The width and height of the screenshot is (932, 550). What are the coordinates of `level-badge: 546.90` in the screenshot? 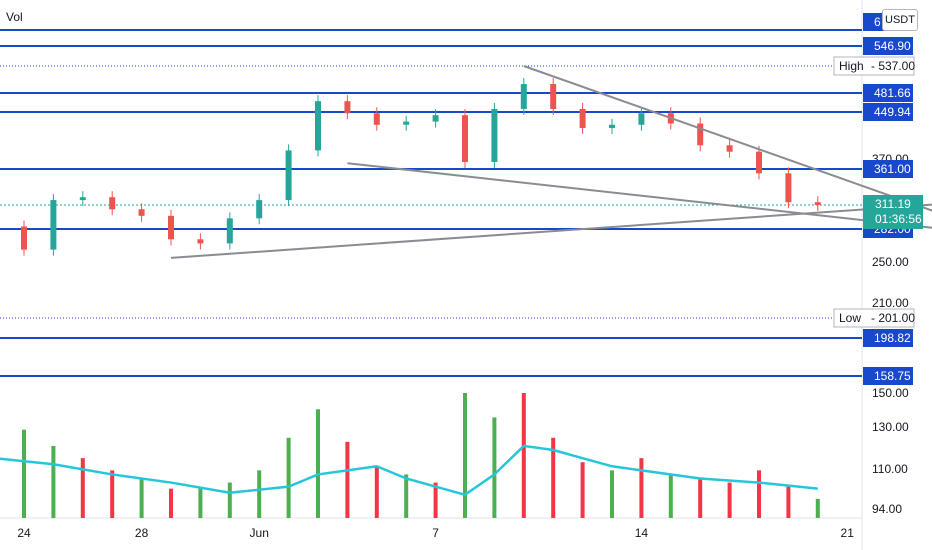 It's located at (892, 46).